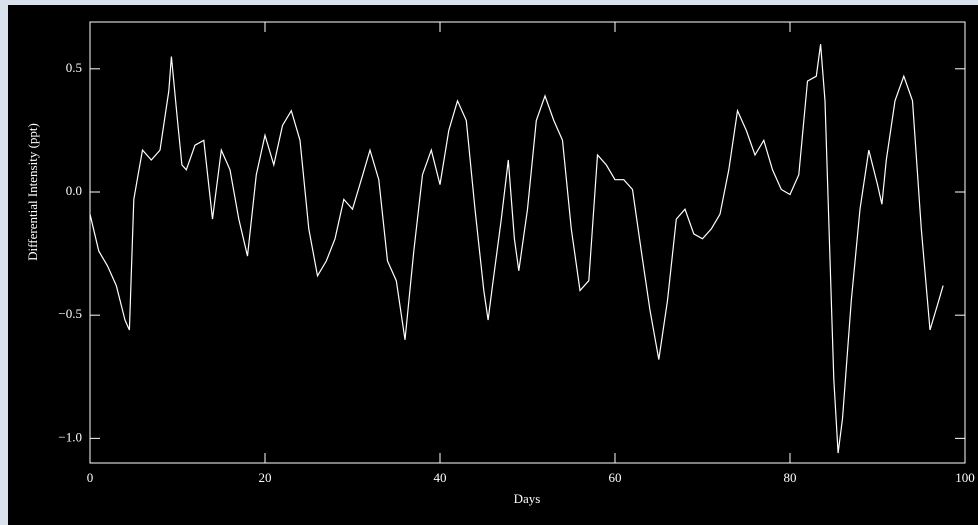 This screenshot has height=525, width=978. What do you see at coordinates (965, 477) in the screenshot?
I see `x-tick-label: 100` at bounding box center [965, 477].